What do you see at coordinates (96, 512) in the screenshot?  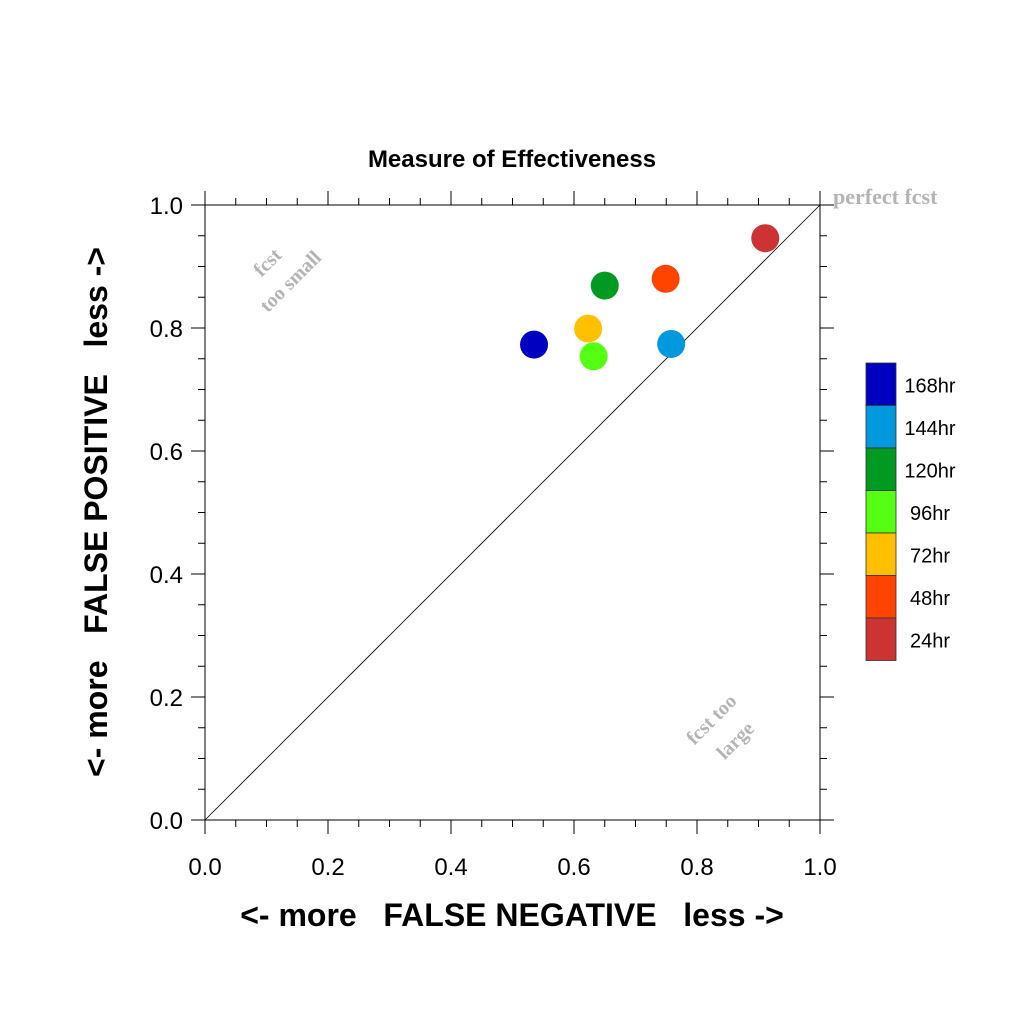 I see `y-axis-label: <- more FALSE POSITIVE less ->` at bounding box center [96, 512].